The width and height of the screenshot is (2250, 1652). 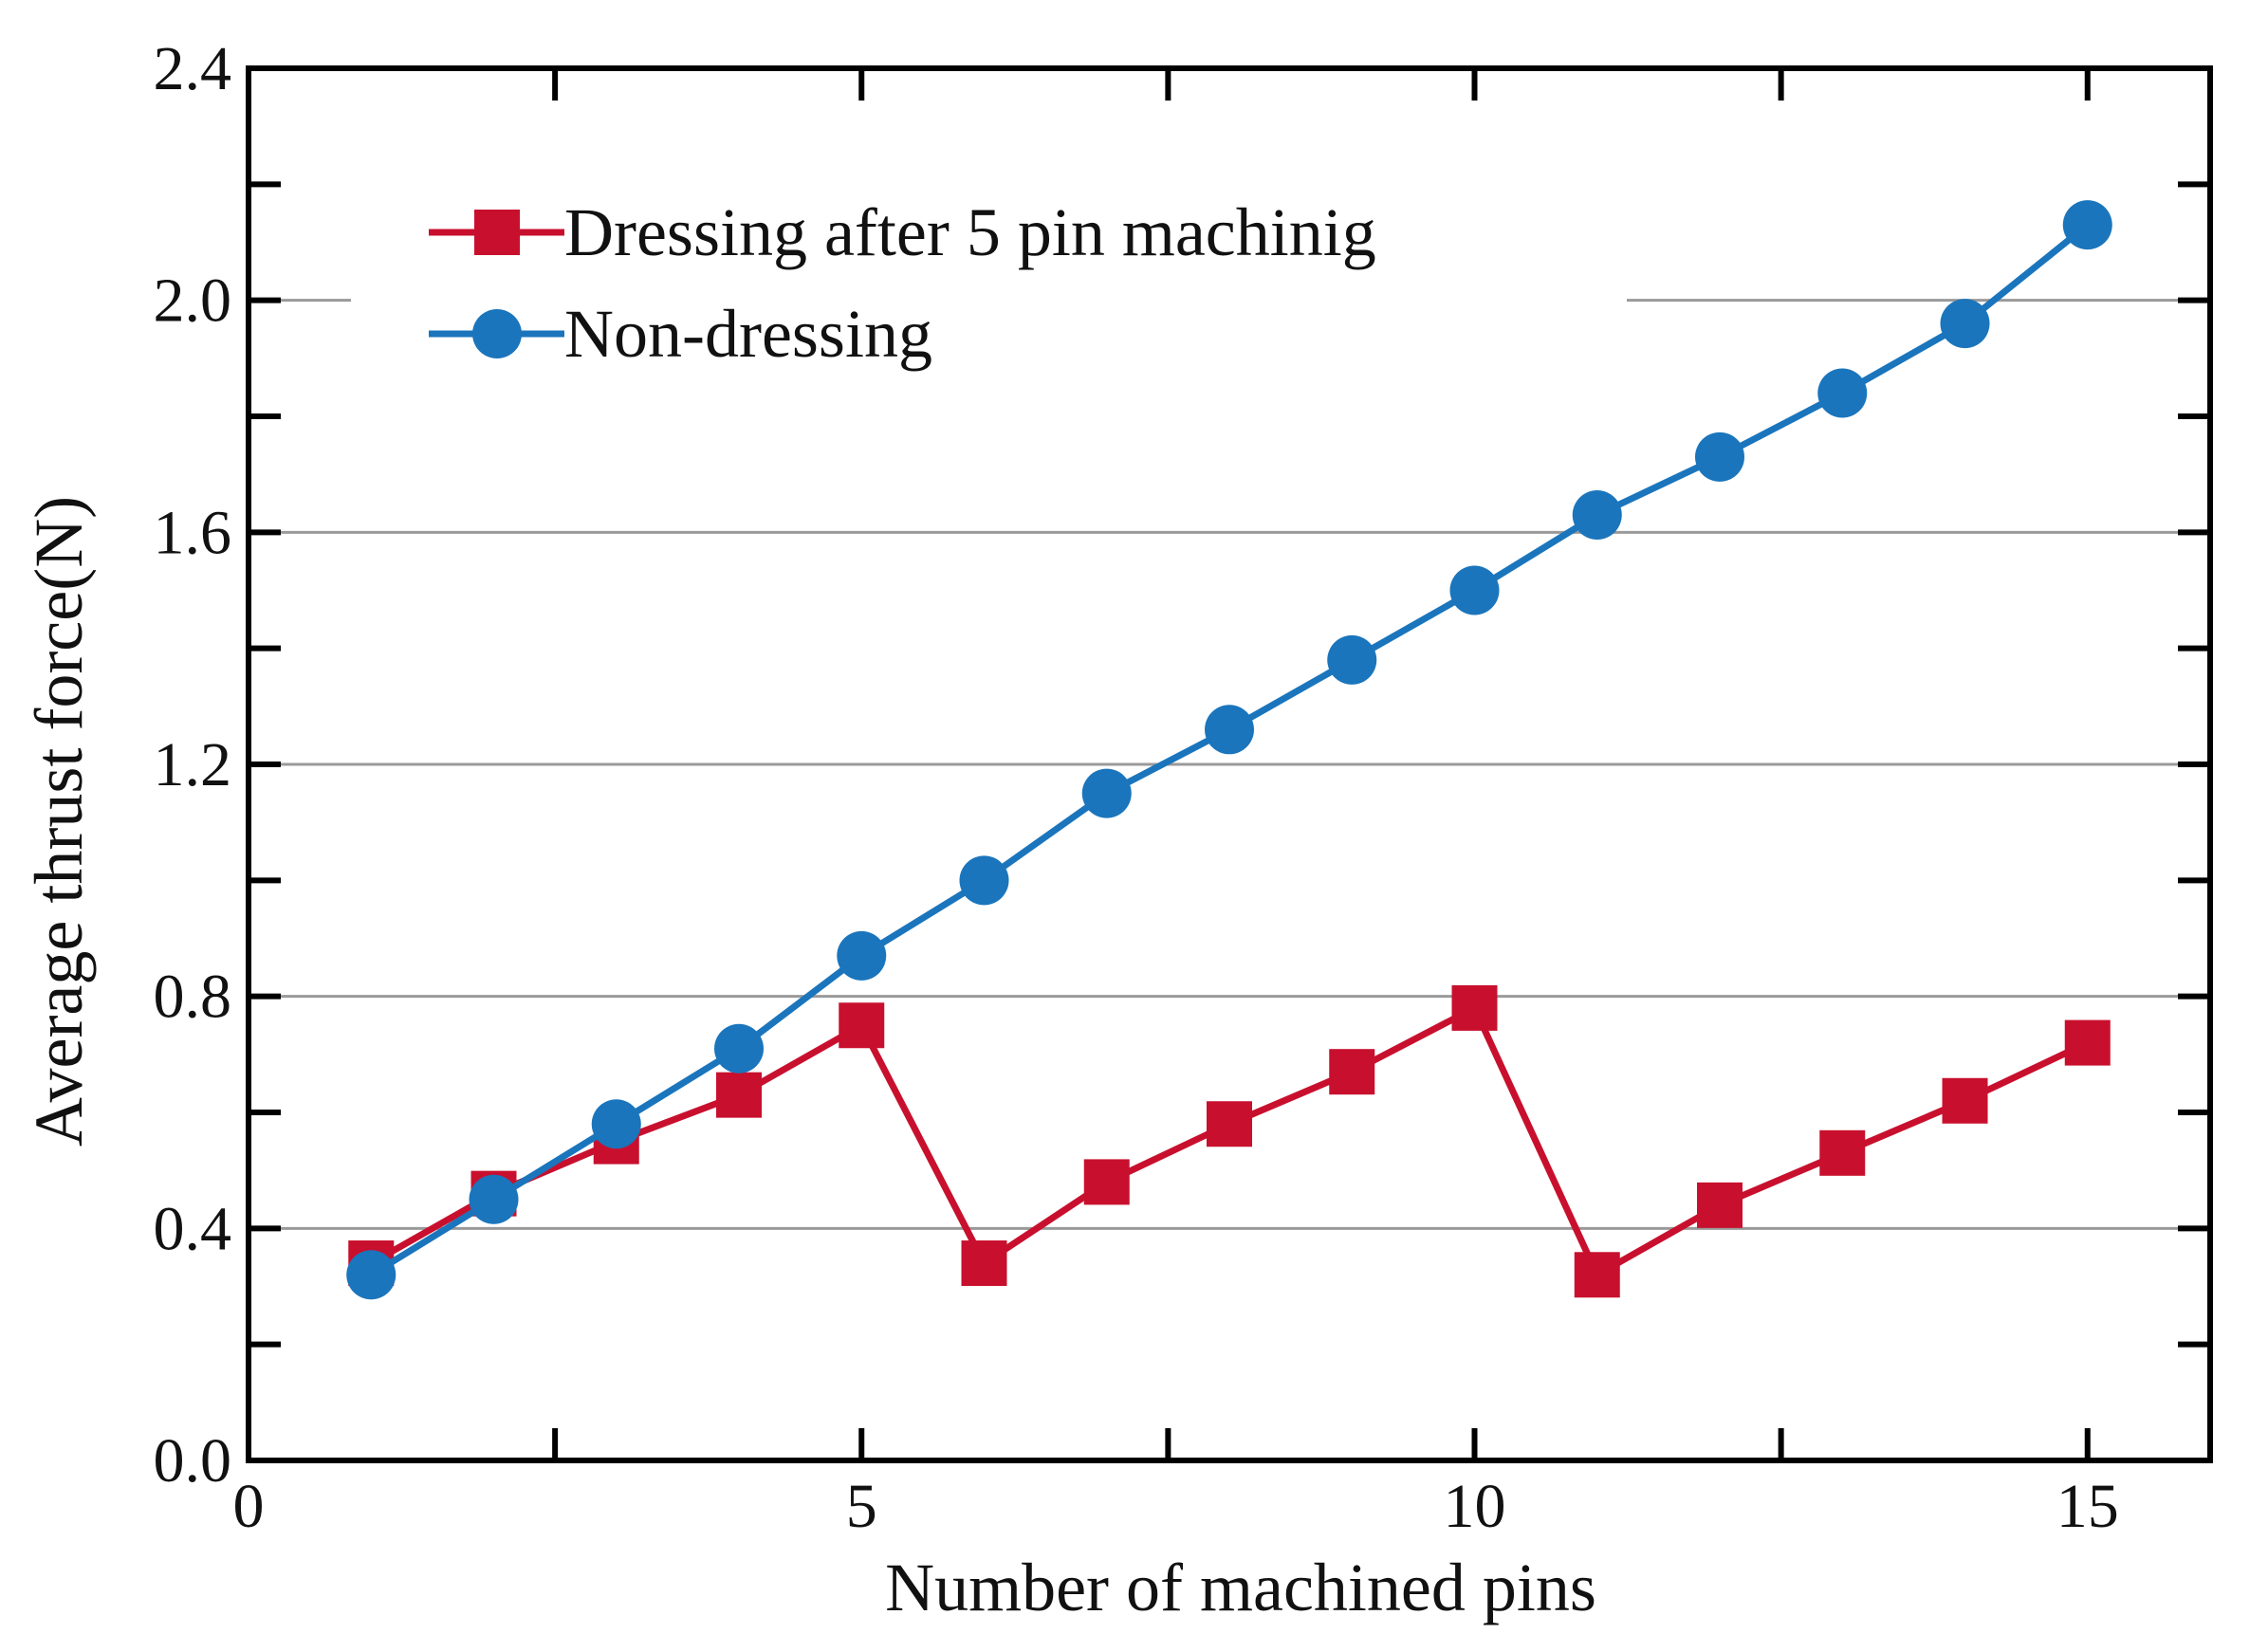 What do you see at coordinates (2087, 1506) in the screenshot?
I see `x-tick-label: 15` at bounding box center [2087, 1506].